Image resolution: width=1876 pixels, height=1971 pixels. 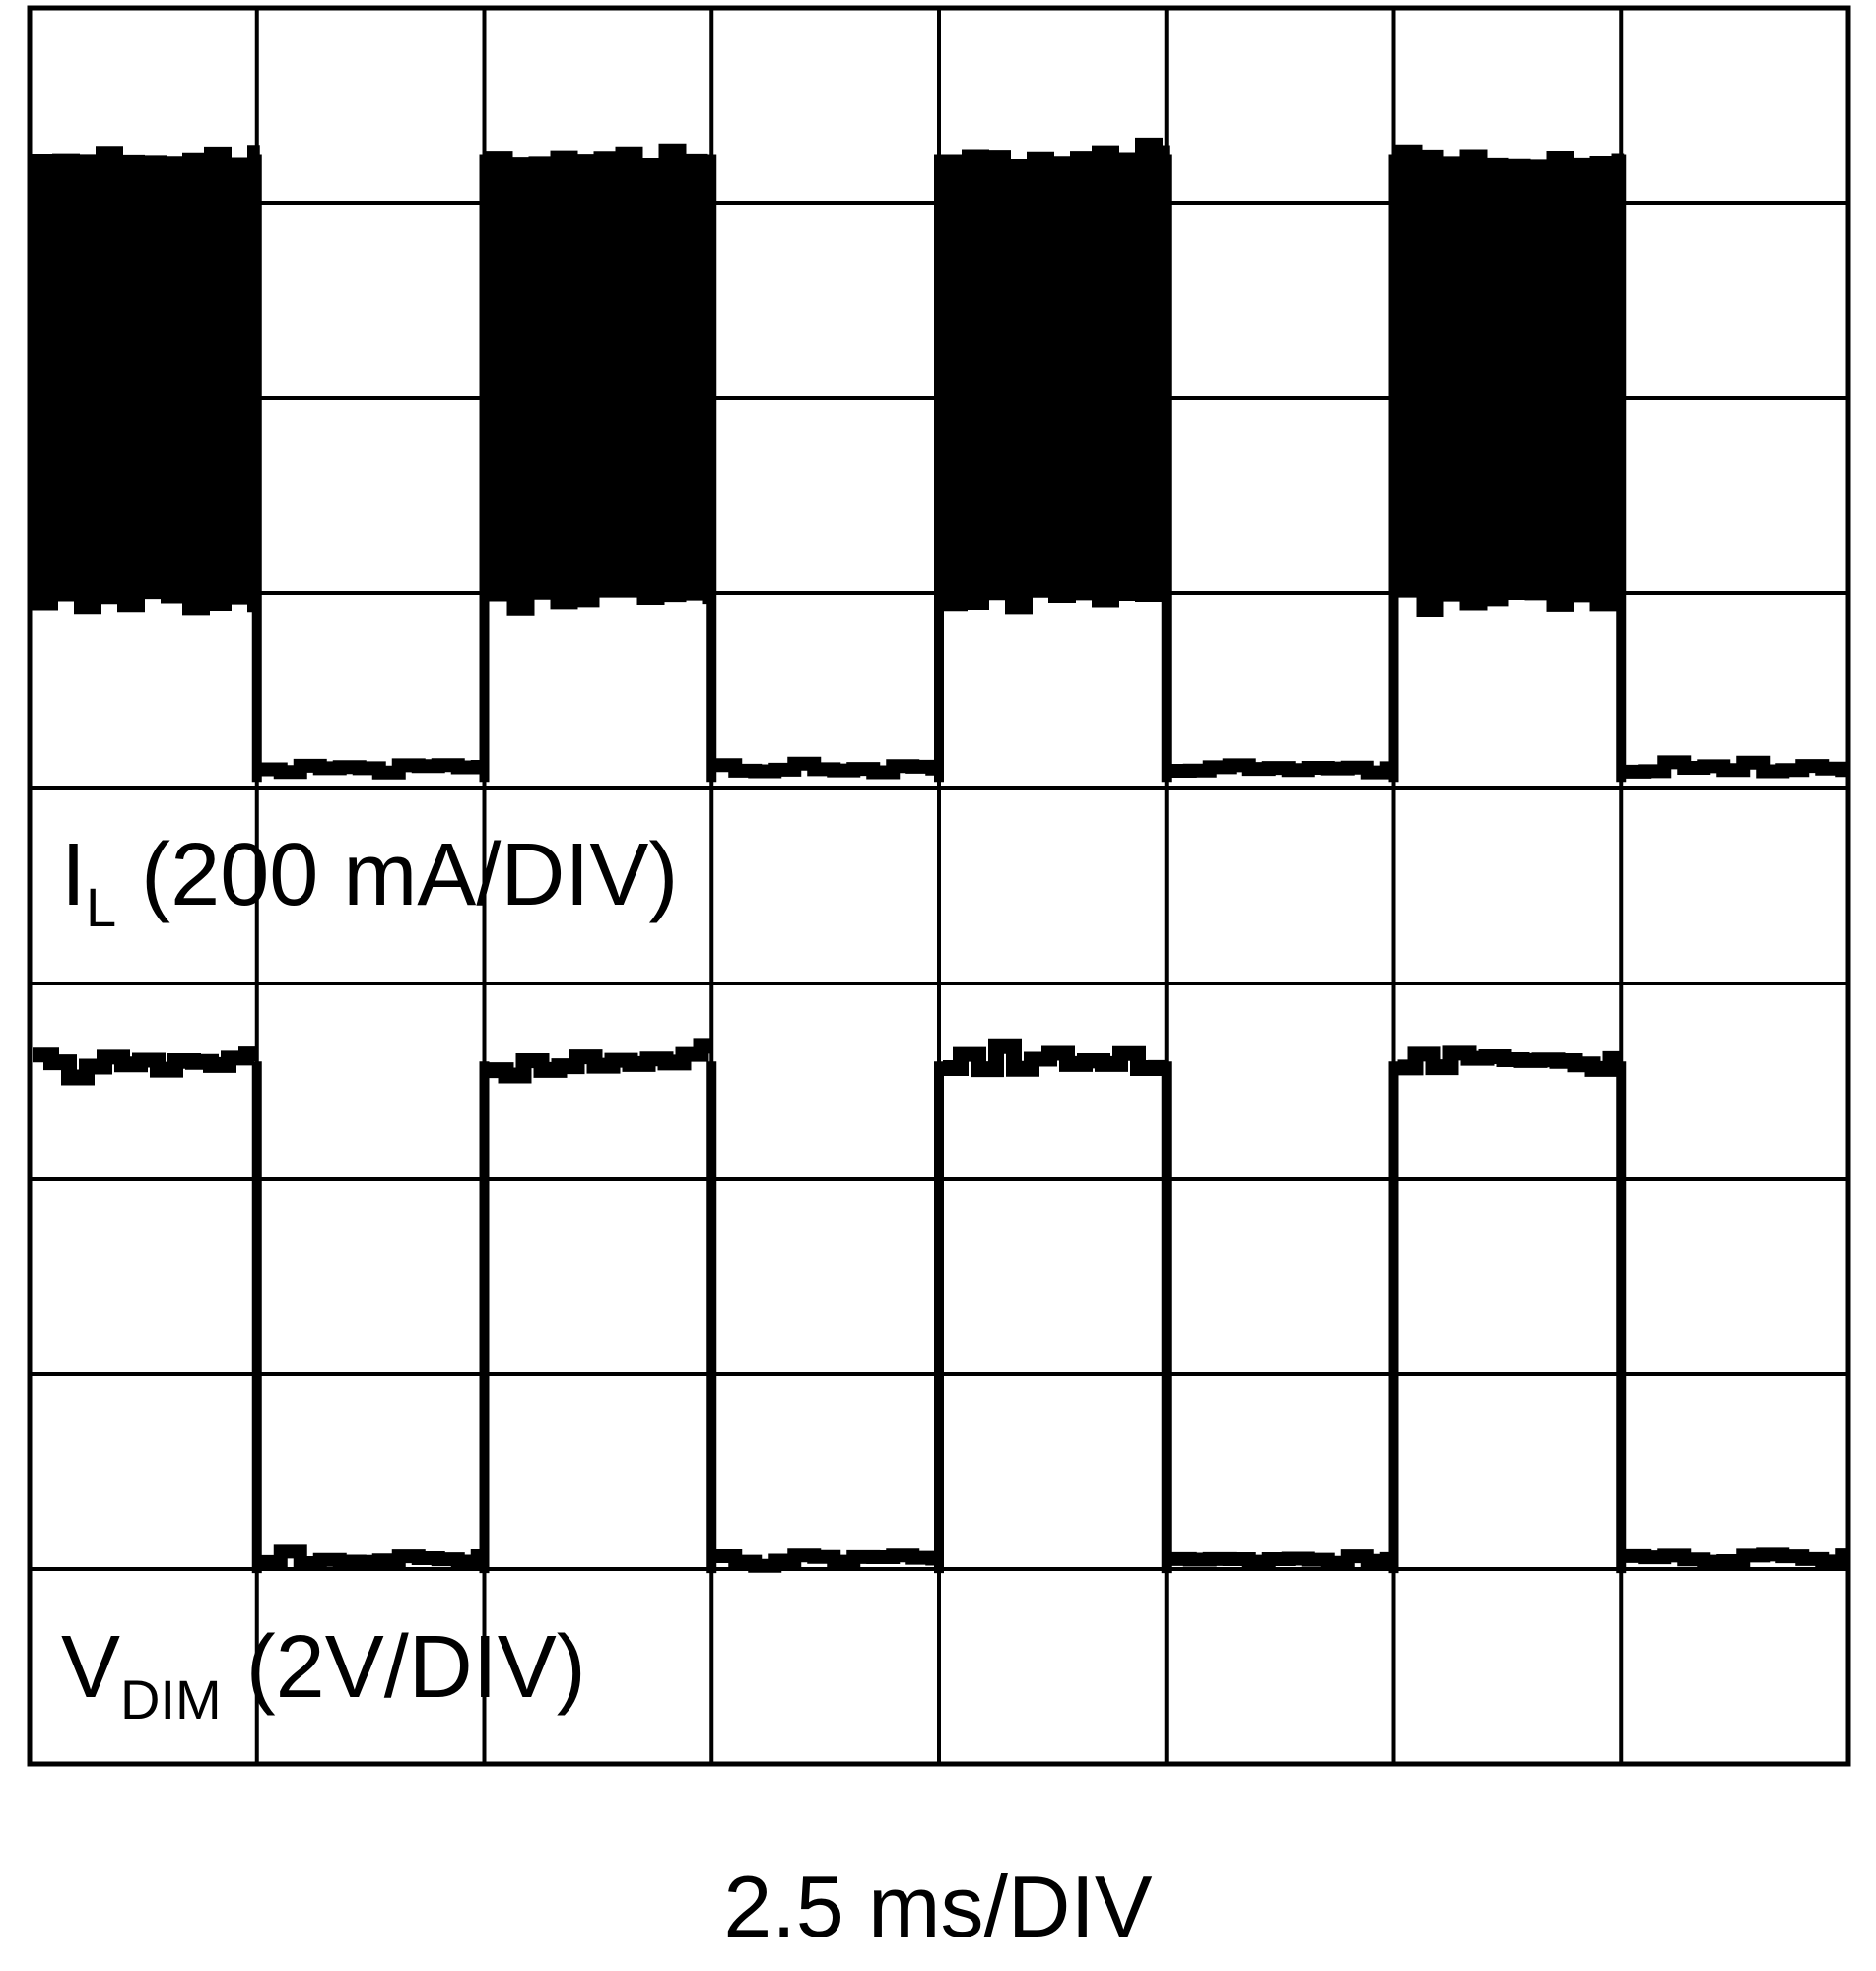 I want to click on time-base-label: 2.5 ms/DIV, so click(x=938, y=1906).